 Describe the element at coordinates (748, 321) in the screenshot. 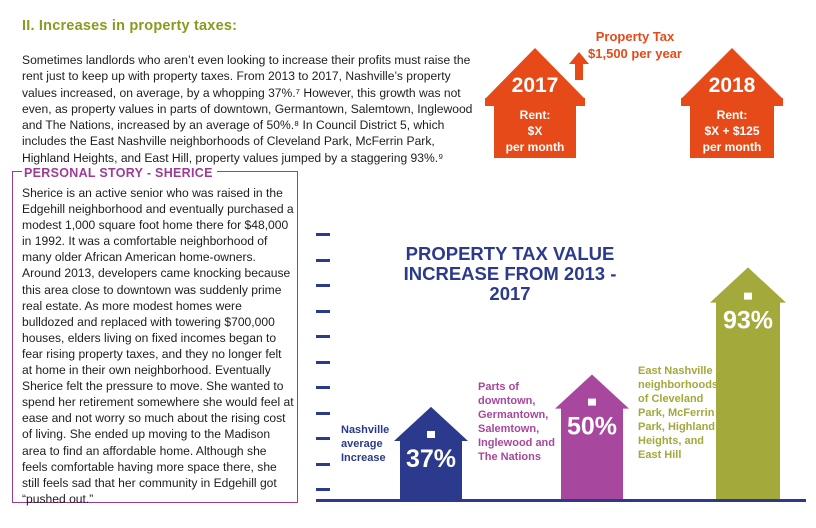

I see `bar-value-label: 93%` at that location.